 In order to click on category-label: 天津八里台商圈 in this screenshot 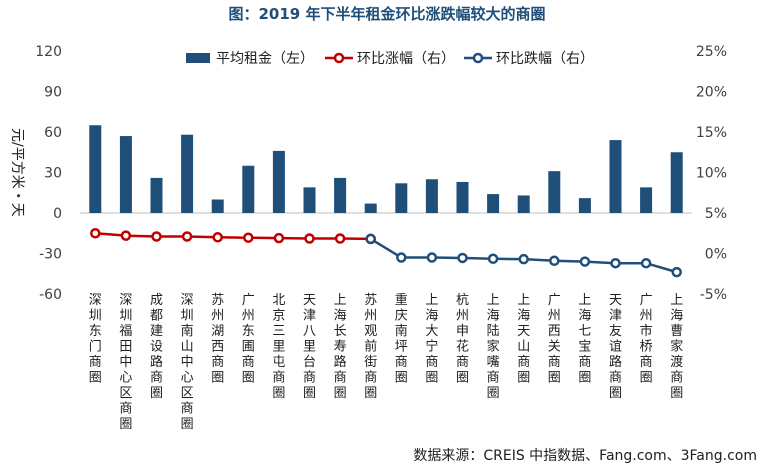, I will do `click(309, 347)`.